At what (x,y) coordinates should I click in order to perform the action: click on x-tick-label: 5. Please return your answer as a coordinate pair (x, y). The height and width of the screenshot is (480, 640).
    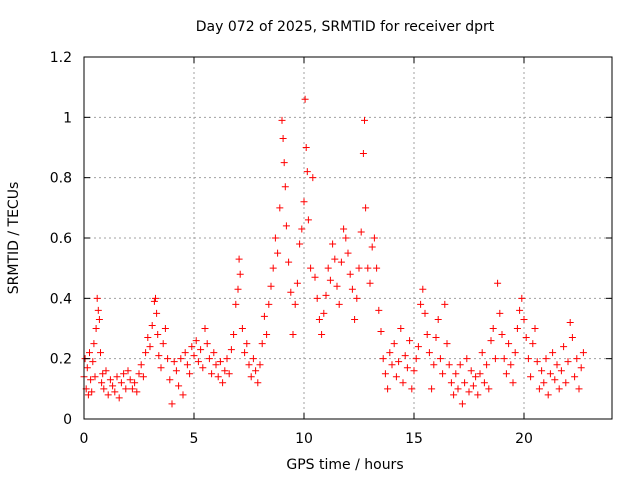
    Looking at the image, I should click on (194, 439).